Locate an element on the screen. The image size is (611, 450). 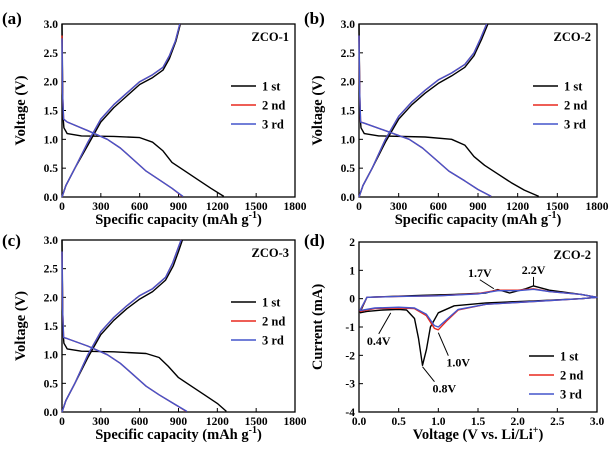
x-axis-label: Voltage (V vs. Li/Li+) is located at coordinates (478, 434).